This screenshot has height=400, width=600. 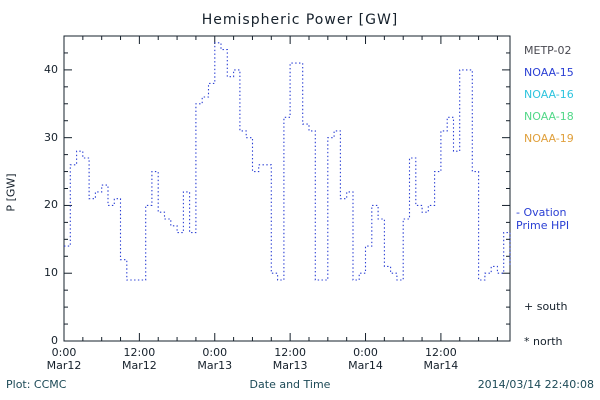 What do you see at coordinates (51, 137) in the screenshot?
I see `y-tick-label: 30` at bounding box center [51, 137].